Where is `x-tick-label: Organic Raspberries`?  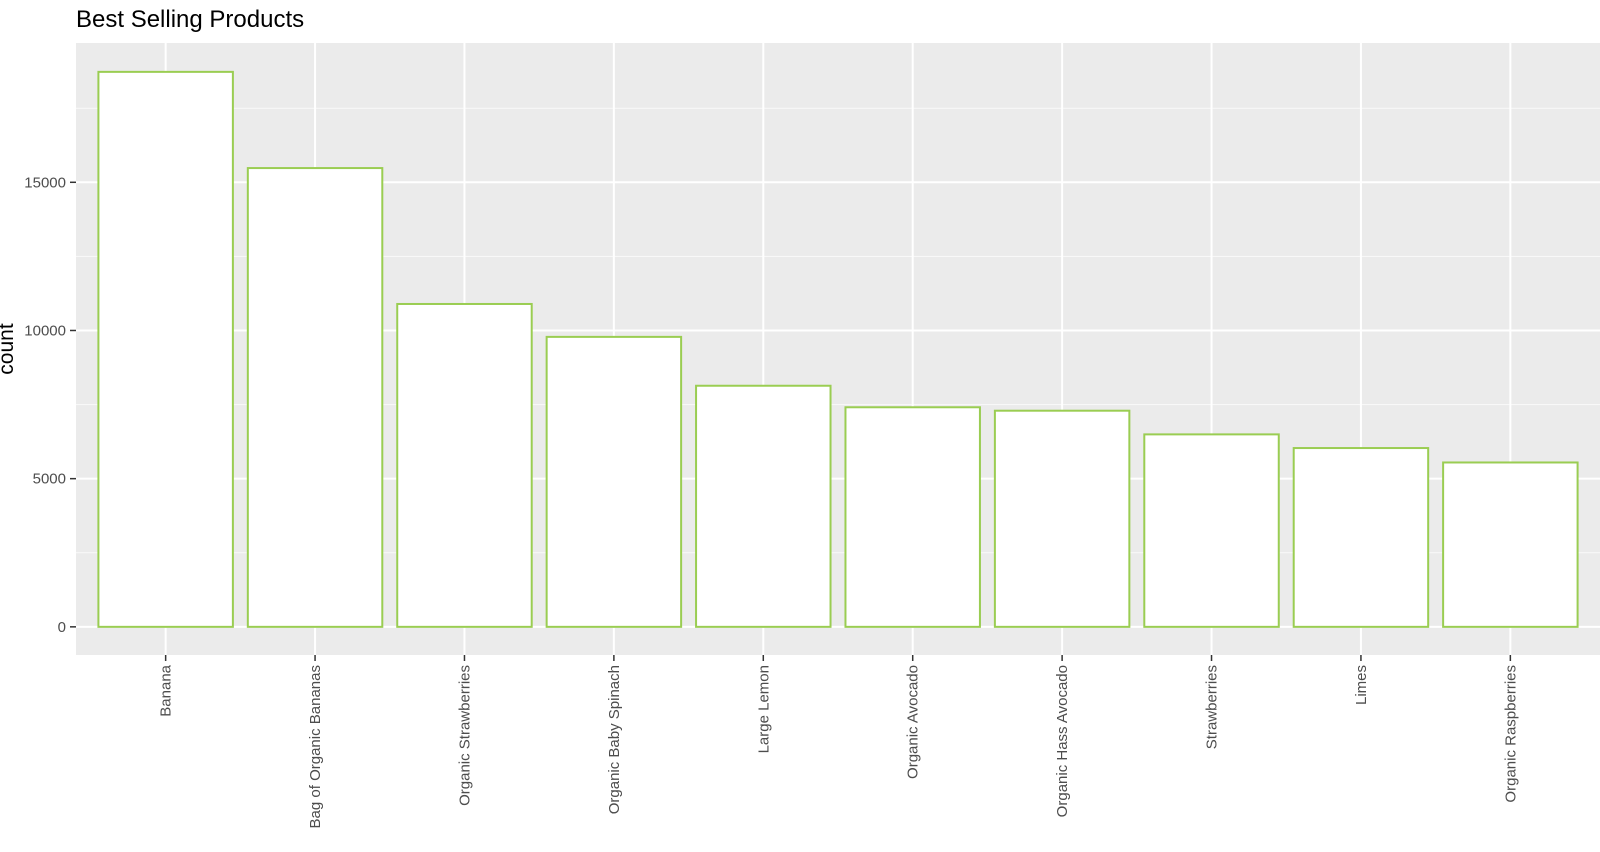 x-tick-label: Organic Raspberries is located at coordinates (1510, 734).